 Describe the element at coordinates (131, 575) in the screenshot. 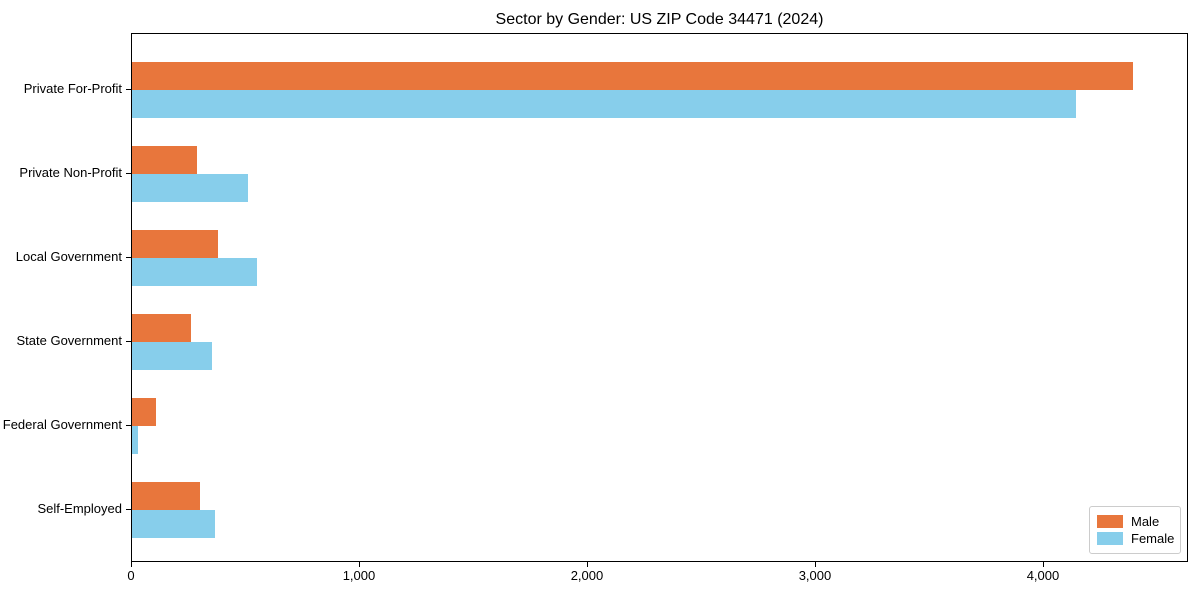

I see `x-tick-label: 0` at that location.